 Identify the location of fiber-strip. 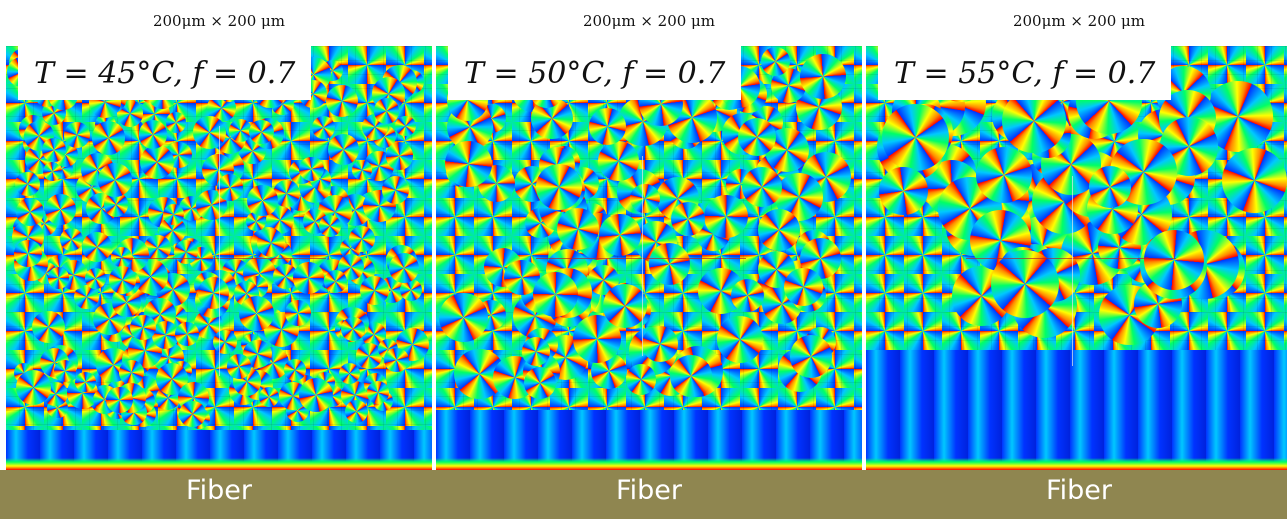
(643, 494).